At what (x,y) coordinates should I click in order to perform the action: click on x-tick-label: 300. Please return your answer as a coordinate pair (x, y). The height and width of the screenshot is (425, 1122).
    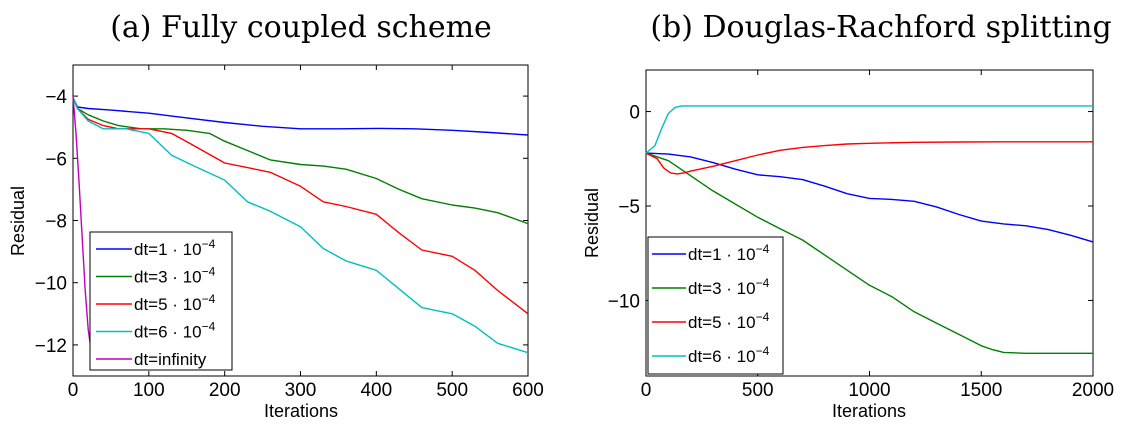
    Looking at the image, I should click on (301, 390).